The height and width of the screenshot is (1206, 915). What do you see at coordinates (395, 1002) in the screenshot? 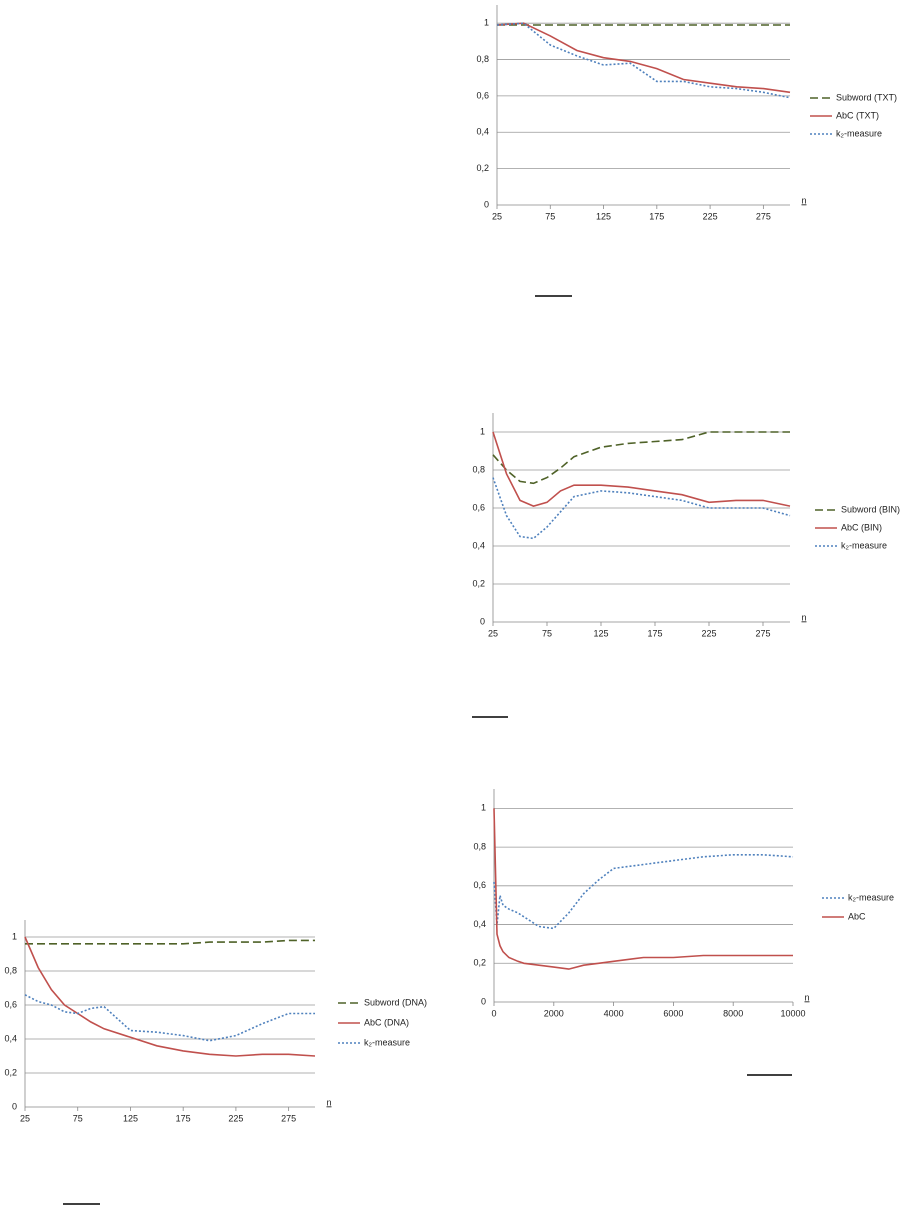
I see `legend-label: Subword (DNA)` at bounding box center [395, 1002].